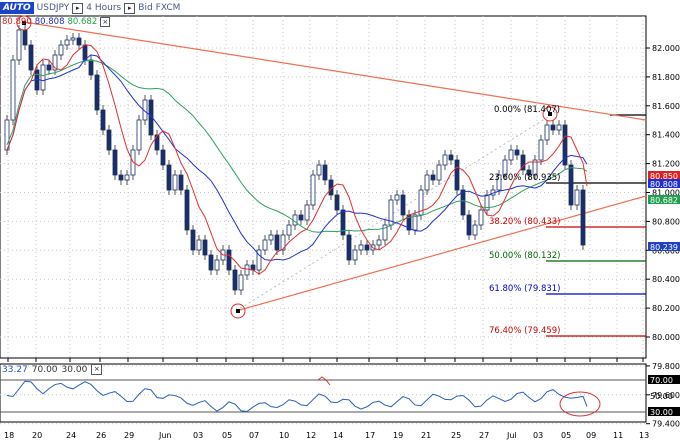 This screenshot has height=441, width=680. What do you see at coordinates (53, 8) in the screenshot?
I see `symbol-label: USDJPY` at bounding box center [53, 8].